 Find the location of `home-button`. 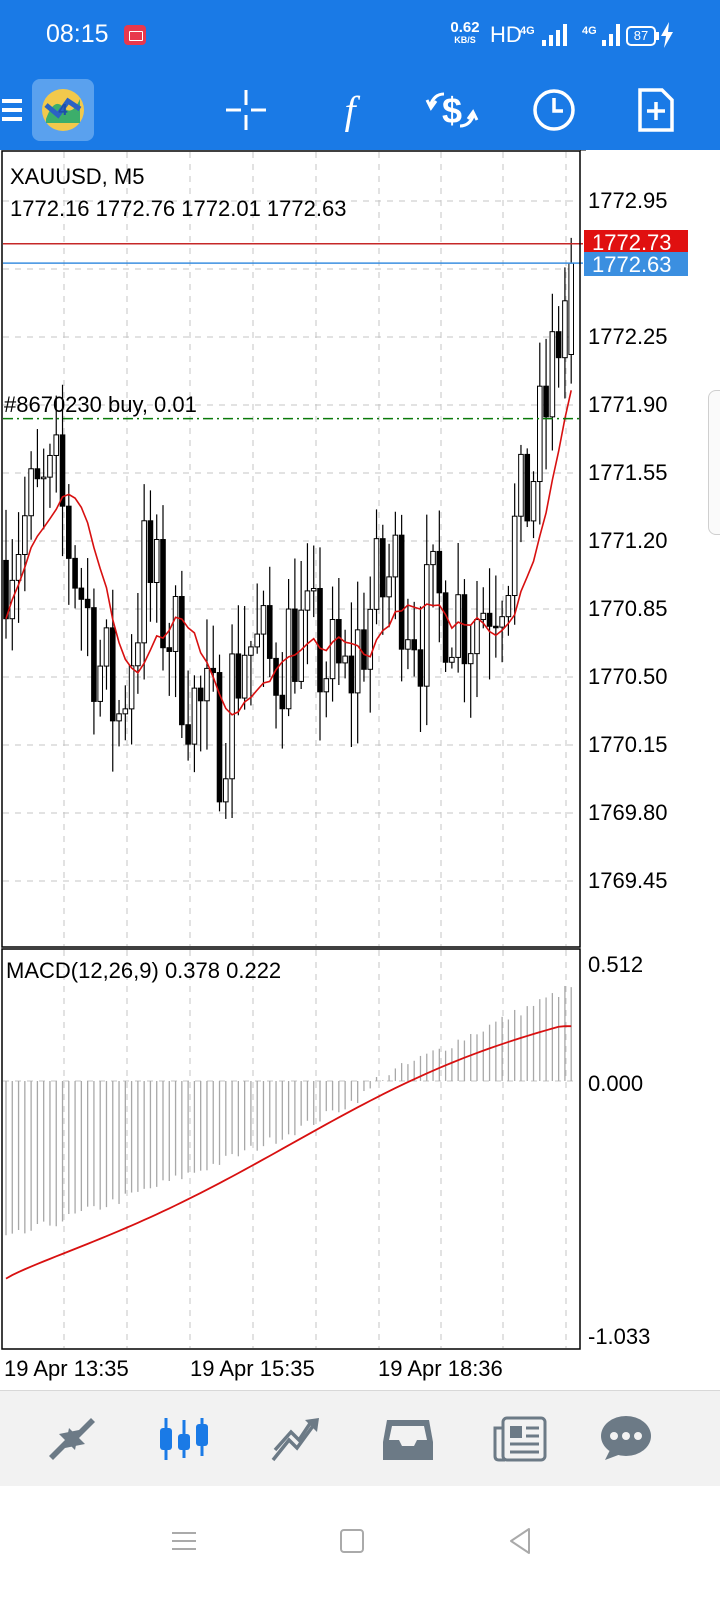

home-button is located at coordinates (352, 1541).